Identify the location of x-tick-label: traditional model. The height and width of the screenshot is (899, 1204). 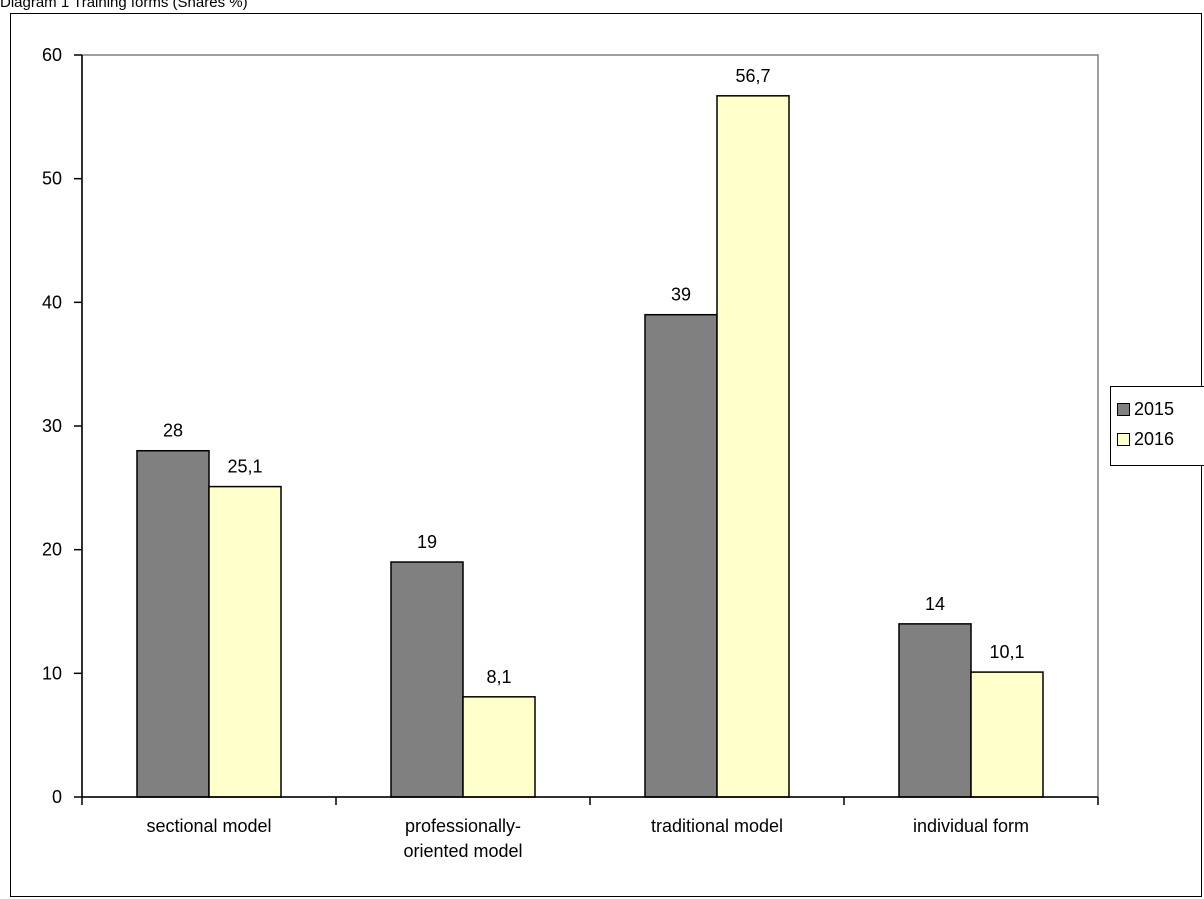
(717, 826).